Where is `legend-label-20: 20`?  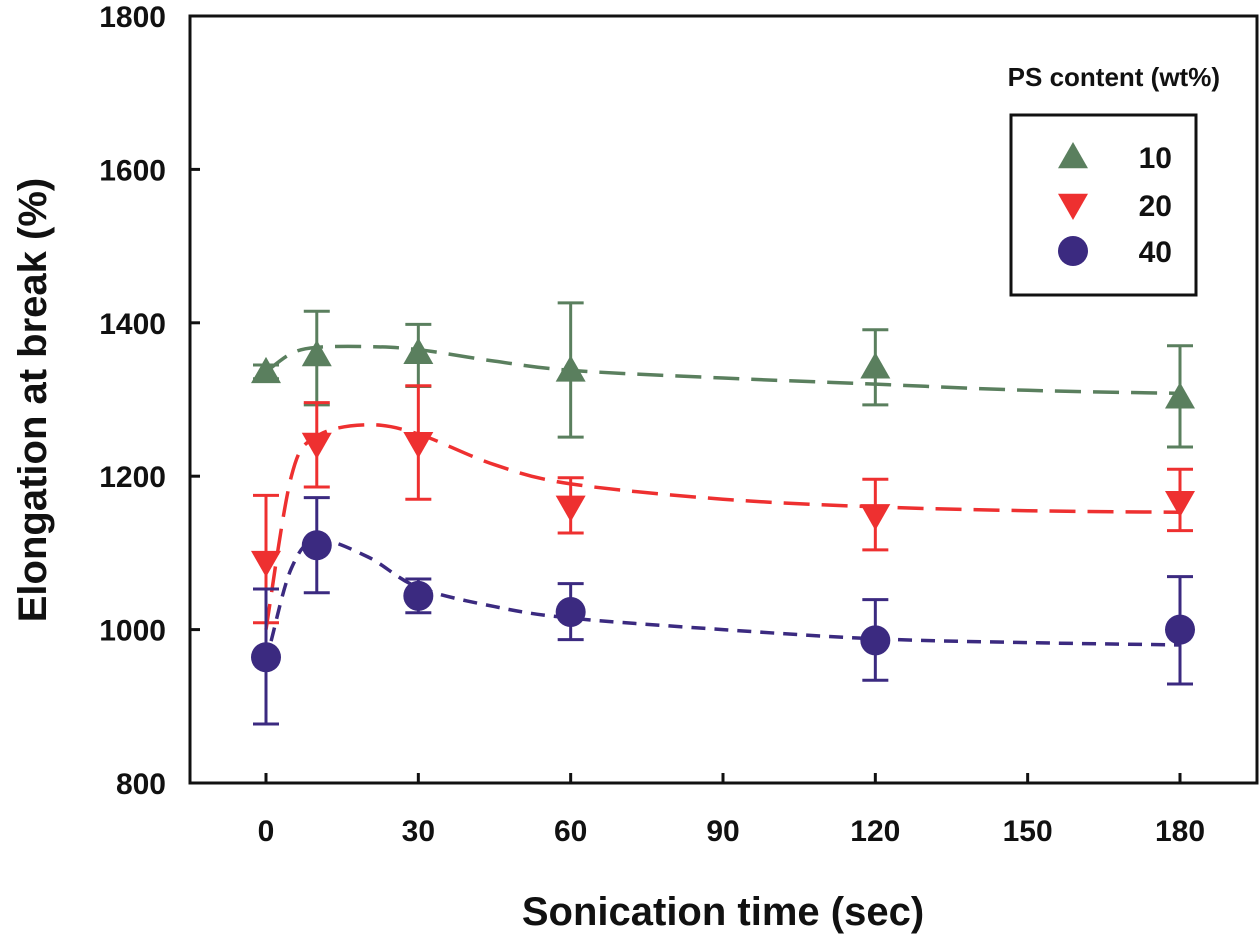
legend-label-20: 20 is located at coordinates (1155, 206).